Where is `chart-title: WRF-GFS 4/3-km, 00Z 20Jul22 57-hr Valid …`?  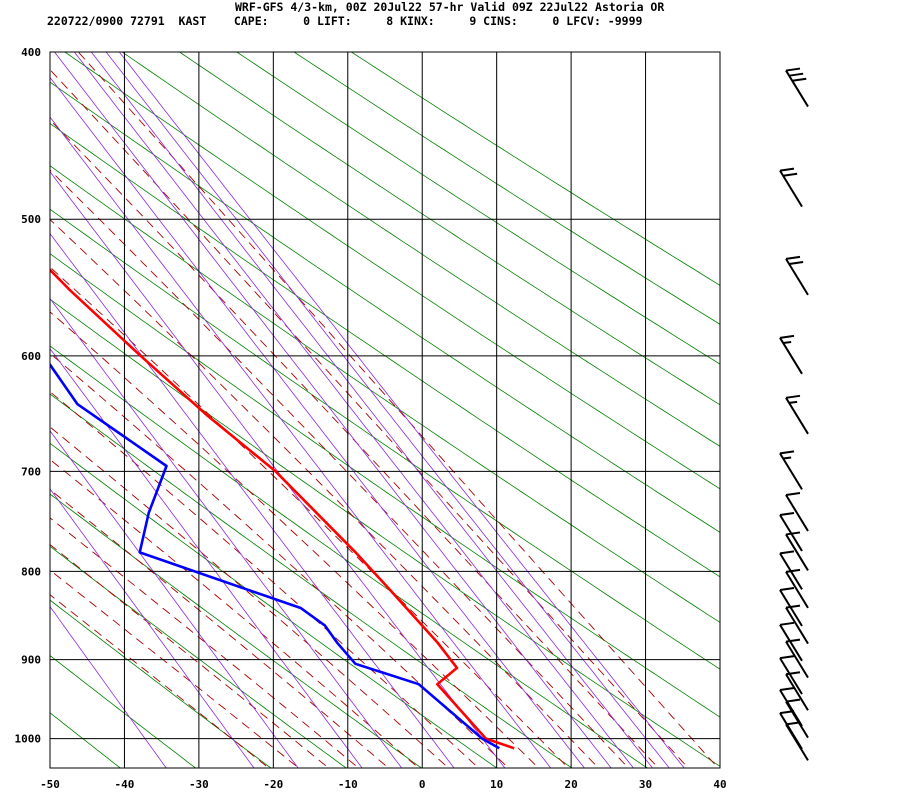
chart-title: WRF-GFS 4/3-km, 00Z 20Jul22 57-hr Valid … is located at coordinates (450, 7).